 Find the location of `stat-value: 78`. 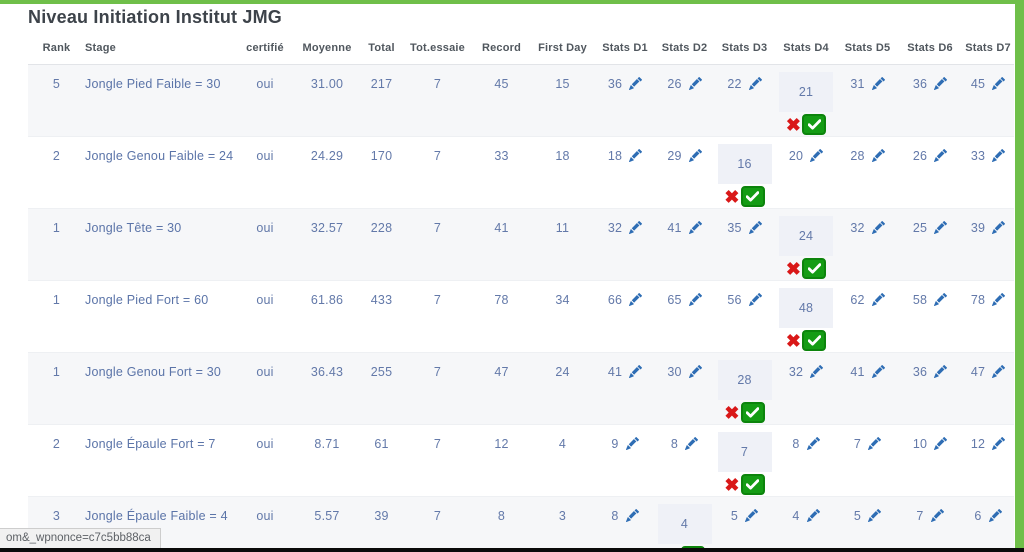

stat-value: 78 is located at coordinates (978, 300).